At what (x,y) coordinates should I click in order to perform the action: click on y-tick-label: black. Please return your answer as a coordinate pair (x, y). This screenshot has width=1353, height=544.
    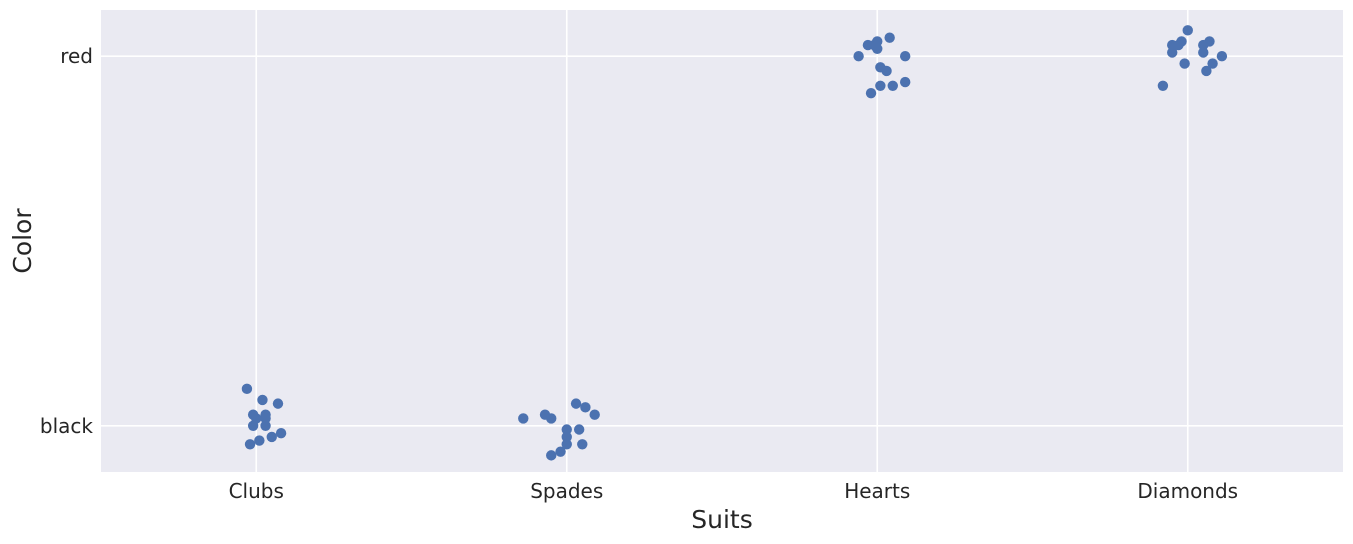
    Looking at the image, I should click on (67, 426).